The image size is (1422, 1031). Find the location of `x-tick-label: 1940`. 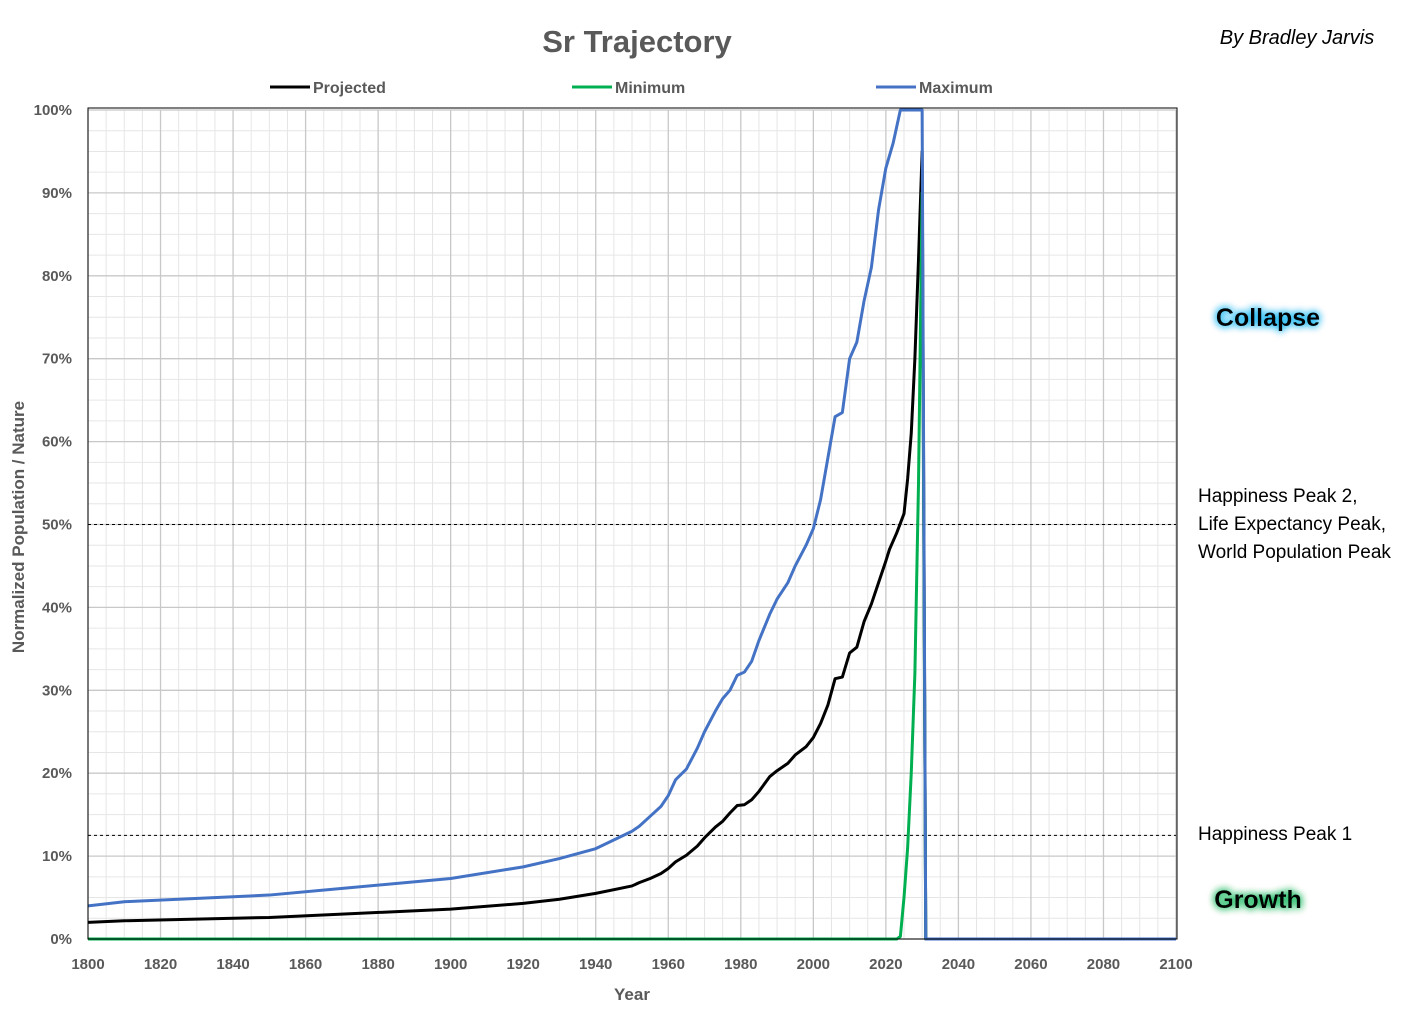

x-tick-label: 1940 is located at coordinates (595, 964).